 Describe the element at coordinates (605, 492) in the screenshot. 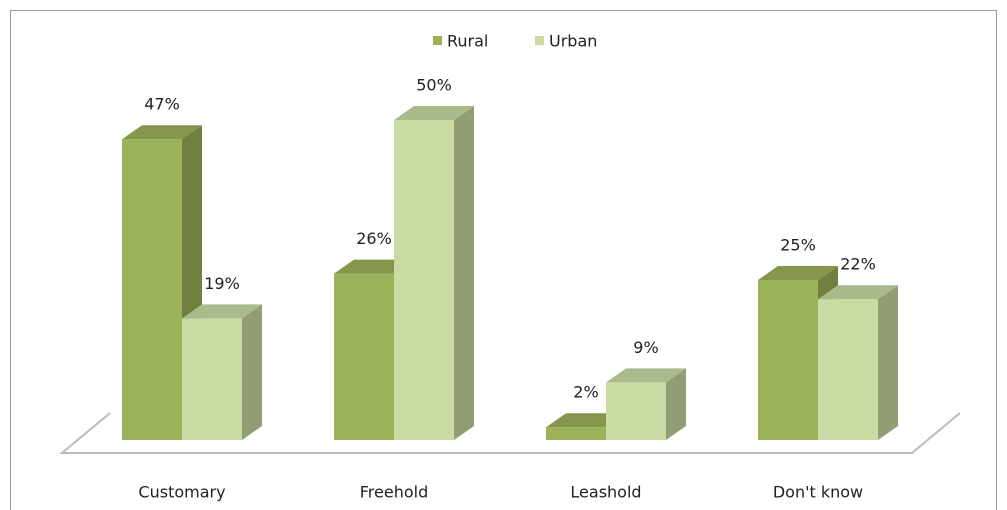

I see `x-tick-label: Leashold` at that location.